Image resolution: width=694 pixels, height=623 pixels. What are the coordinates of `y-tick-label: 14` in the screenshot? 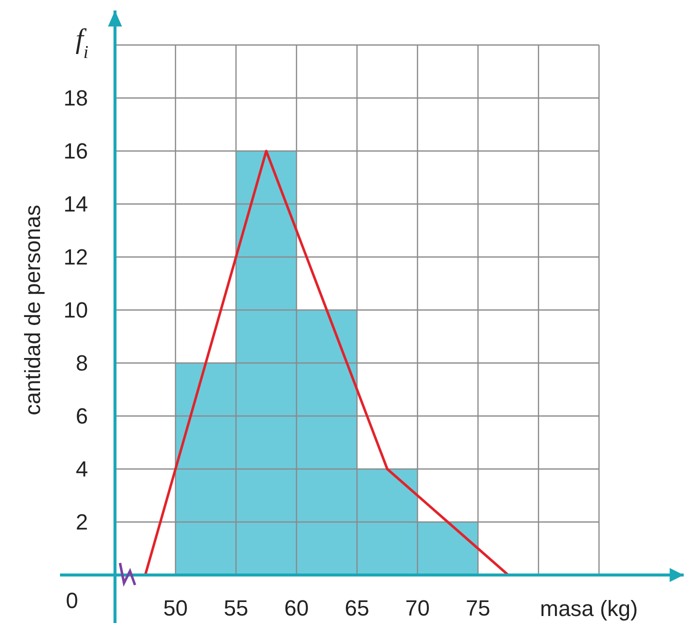 It's located at (76, 204).